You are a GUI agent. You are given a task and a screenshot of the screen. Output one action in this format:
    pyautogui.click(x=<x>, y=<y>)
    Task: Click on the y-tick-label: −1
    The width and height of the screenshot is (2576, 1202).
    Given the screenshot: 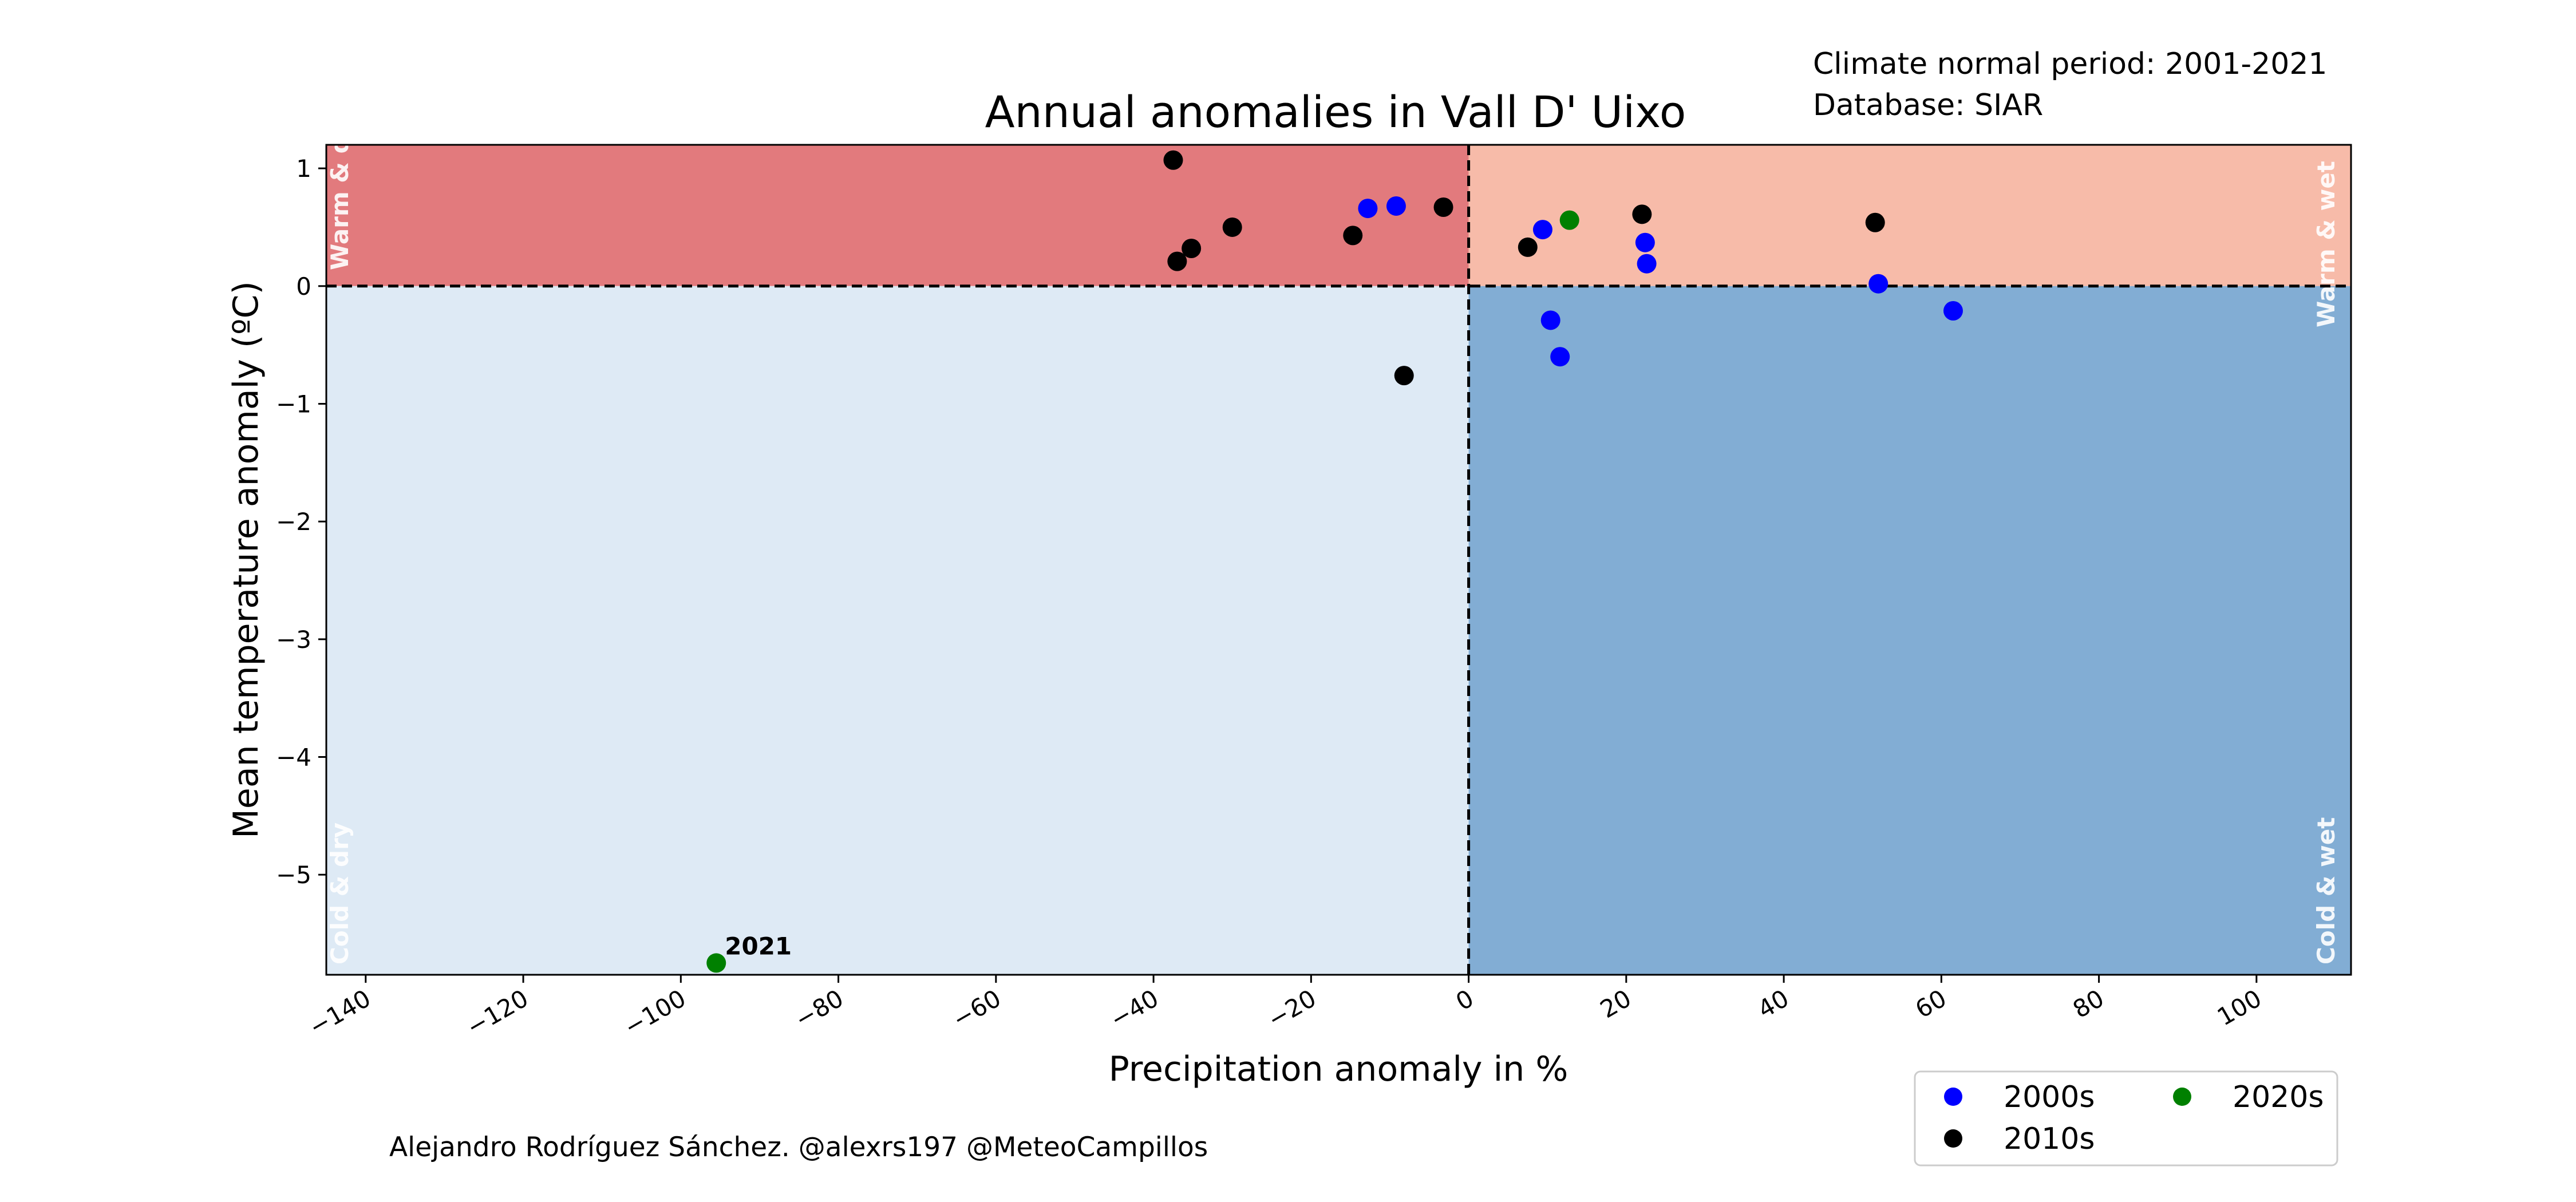 What is the action you would take?
    pyautogui.click(x=293, y=404)
    